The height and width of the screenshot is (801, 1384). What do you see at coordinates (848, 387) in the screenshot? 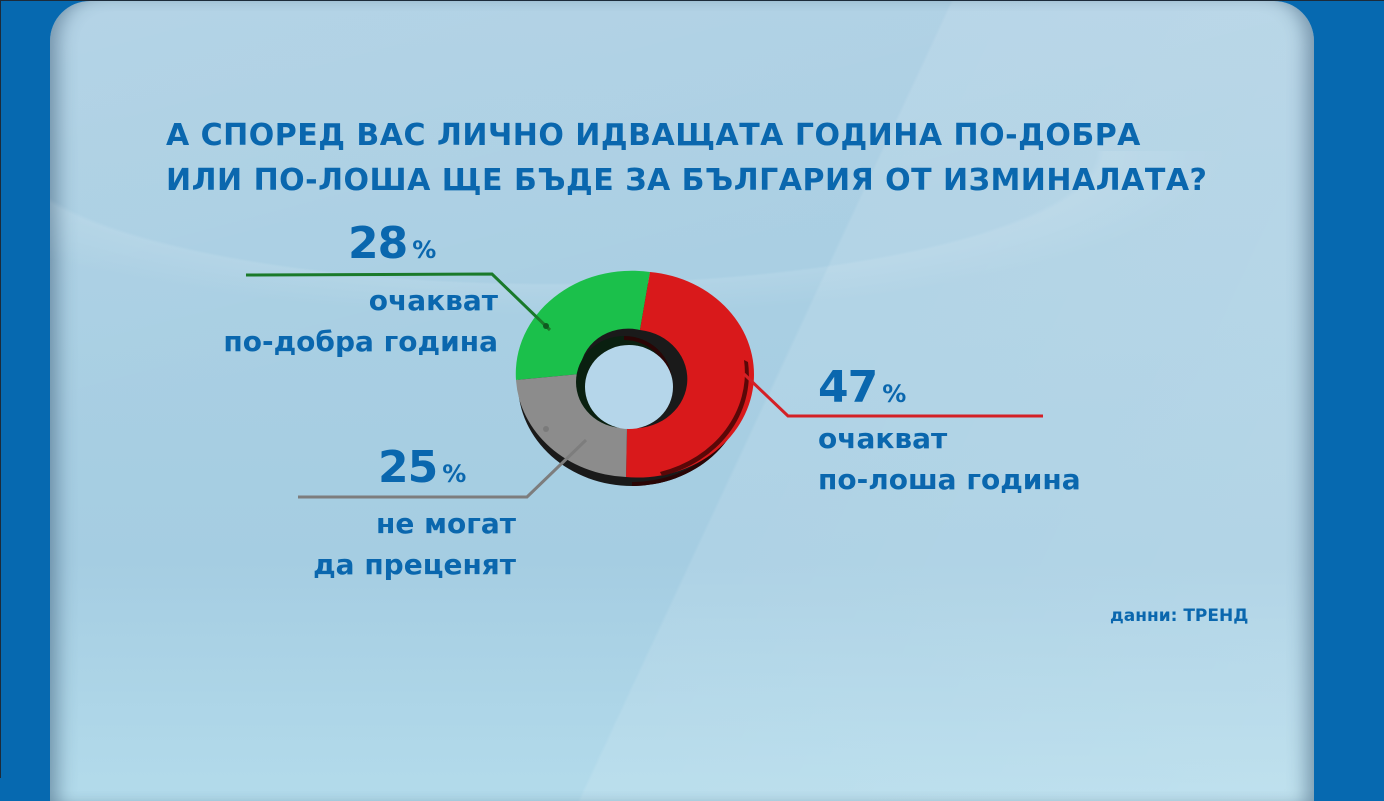
I see `pct-worse-value: 47` at bounding box center [848, 387].